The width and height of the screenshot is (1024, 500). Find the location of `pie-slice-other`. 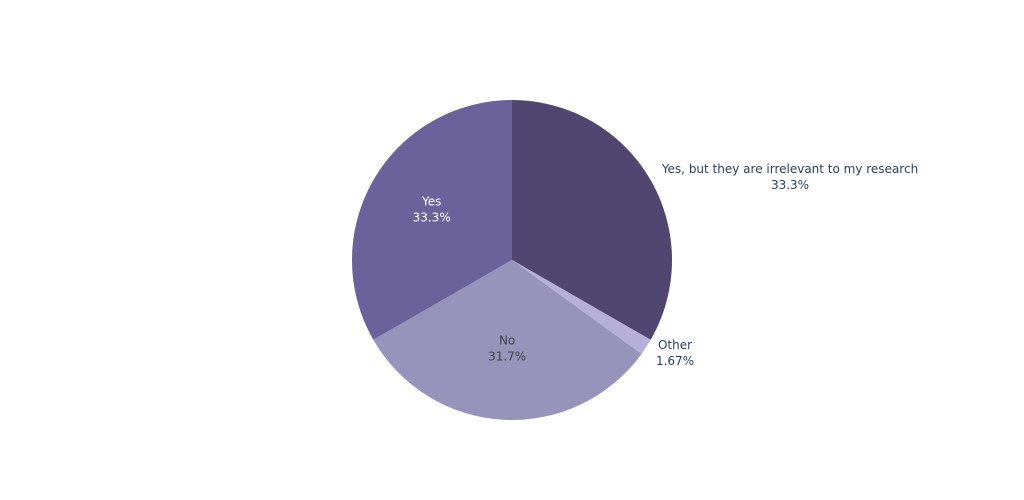

pie-slice-other is located at coordinates (581, 307).